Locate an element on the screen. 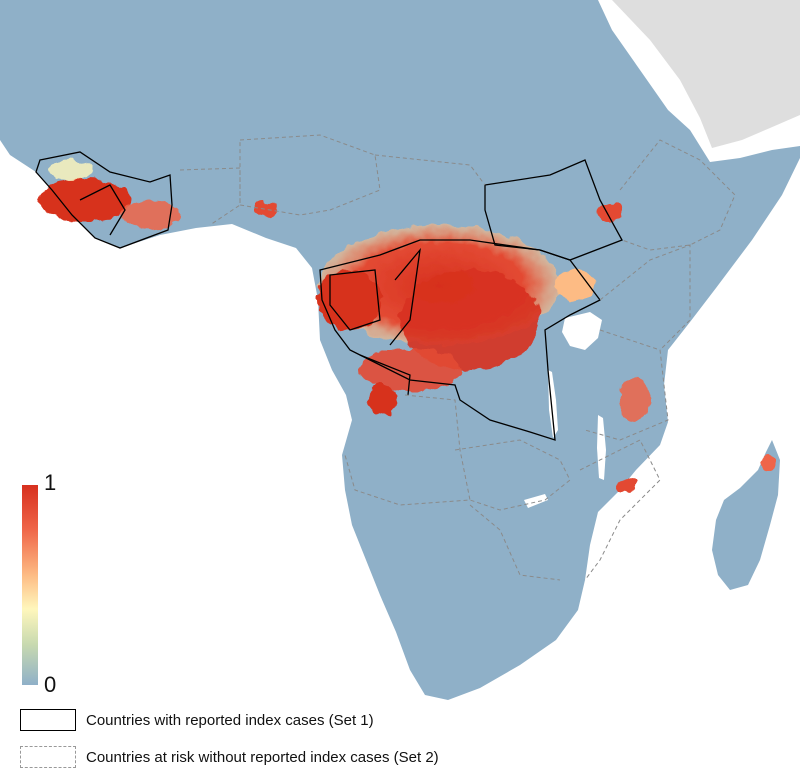 The image size is (800, 773). arabian-peninsula is located at coordinates (706, 74).